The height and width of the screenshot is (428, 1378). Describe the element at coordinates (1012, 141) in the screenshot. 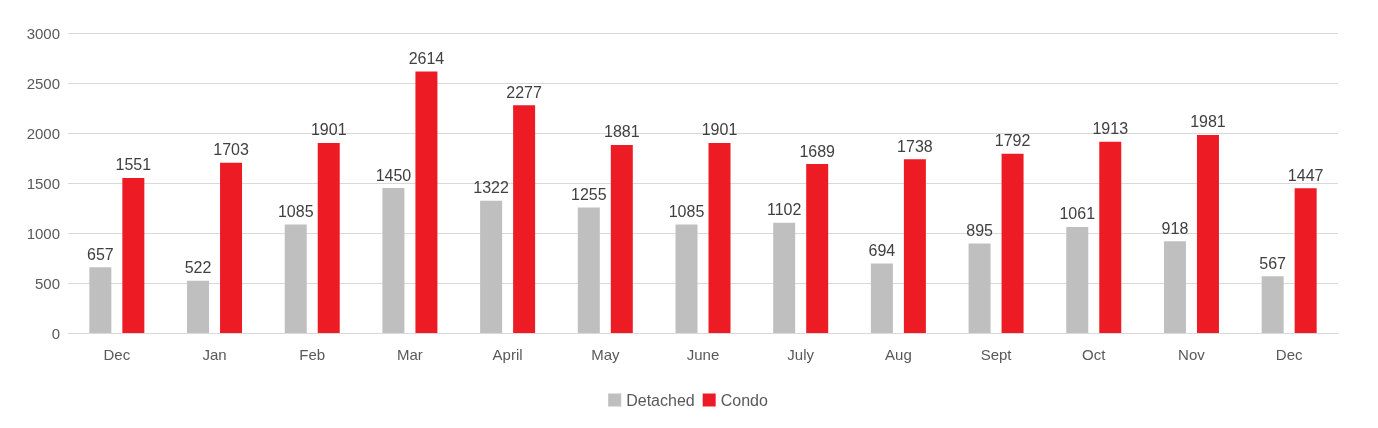

I see `data-label: 1792` at that location.